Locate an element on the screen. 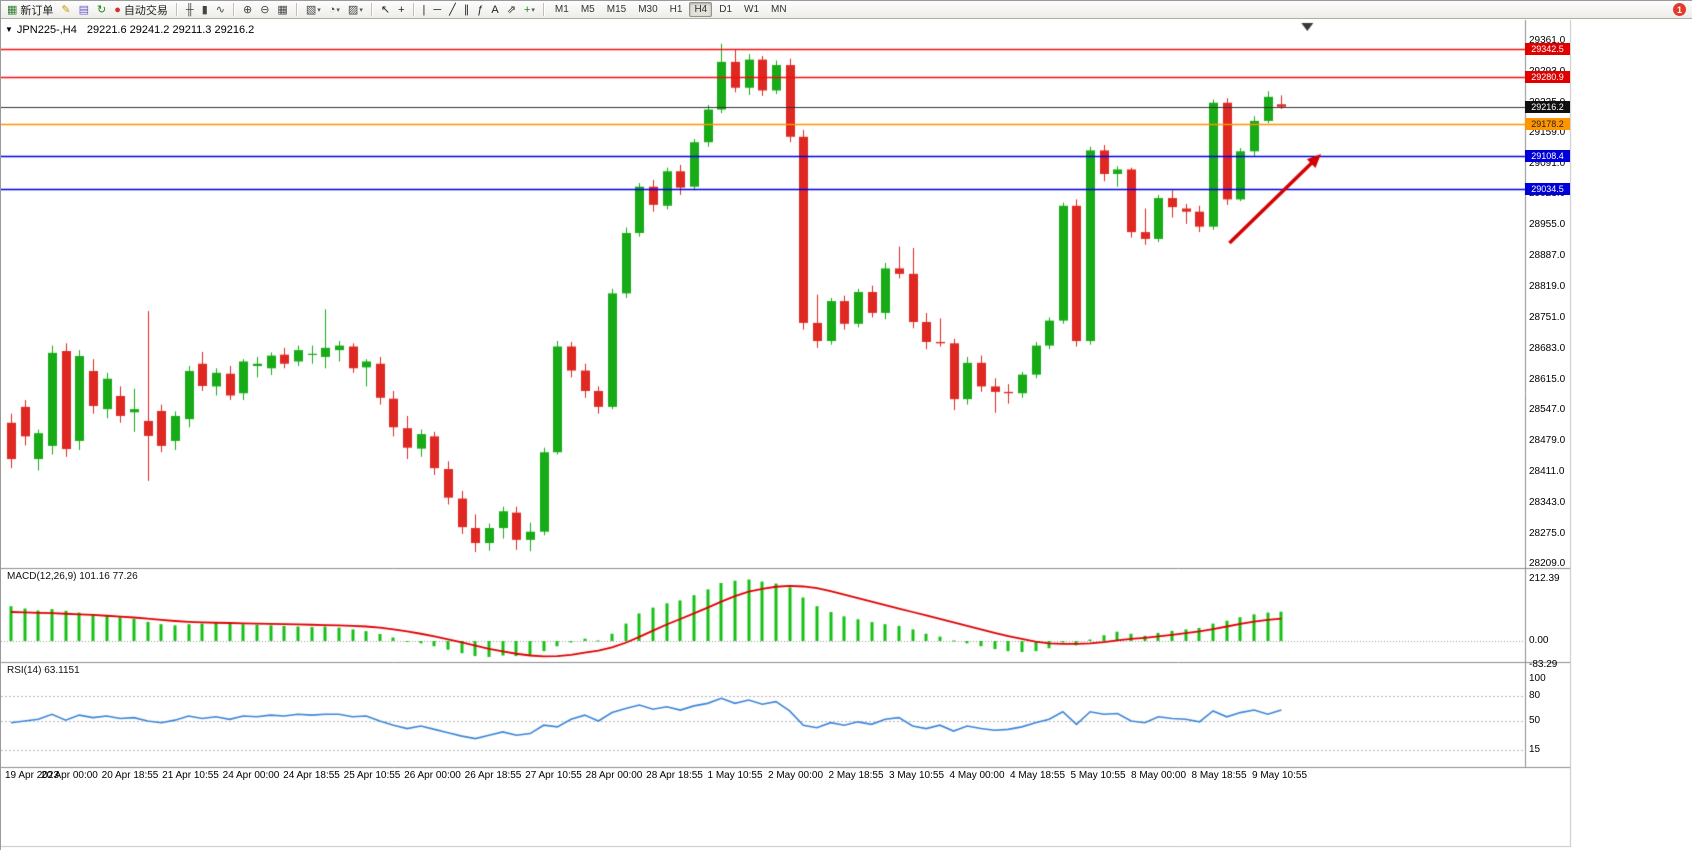 Image resolution: width=1692 pixels, height=851 pixels. timeframe-button-m15: M15 is located at coordinates (616, 9).